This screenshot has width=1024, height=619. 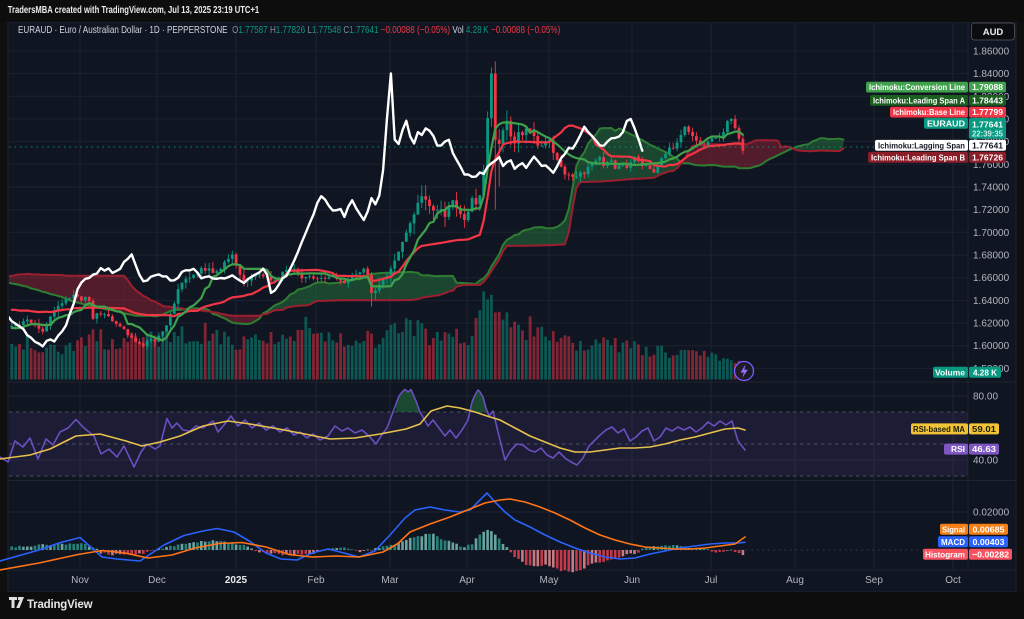 What do you see at coordinates (991, 324) in the screenshot?
I see `svg-text: 1.62000` at bounding box center [991, 324].